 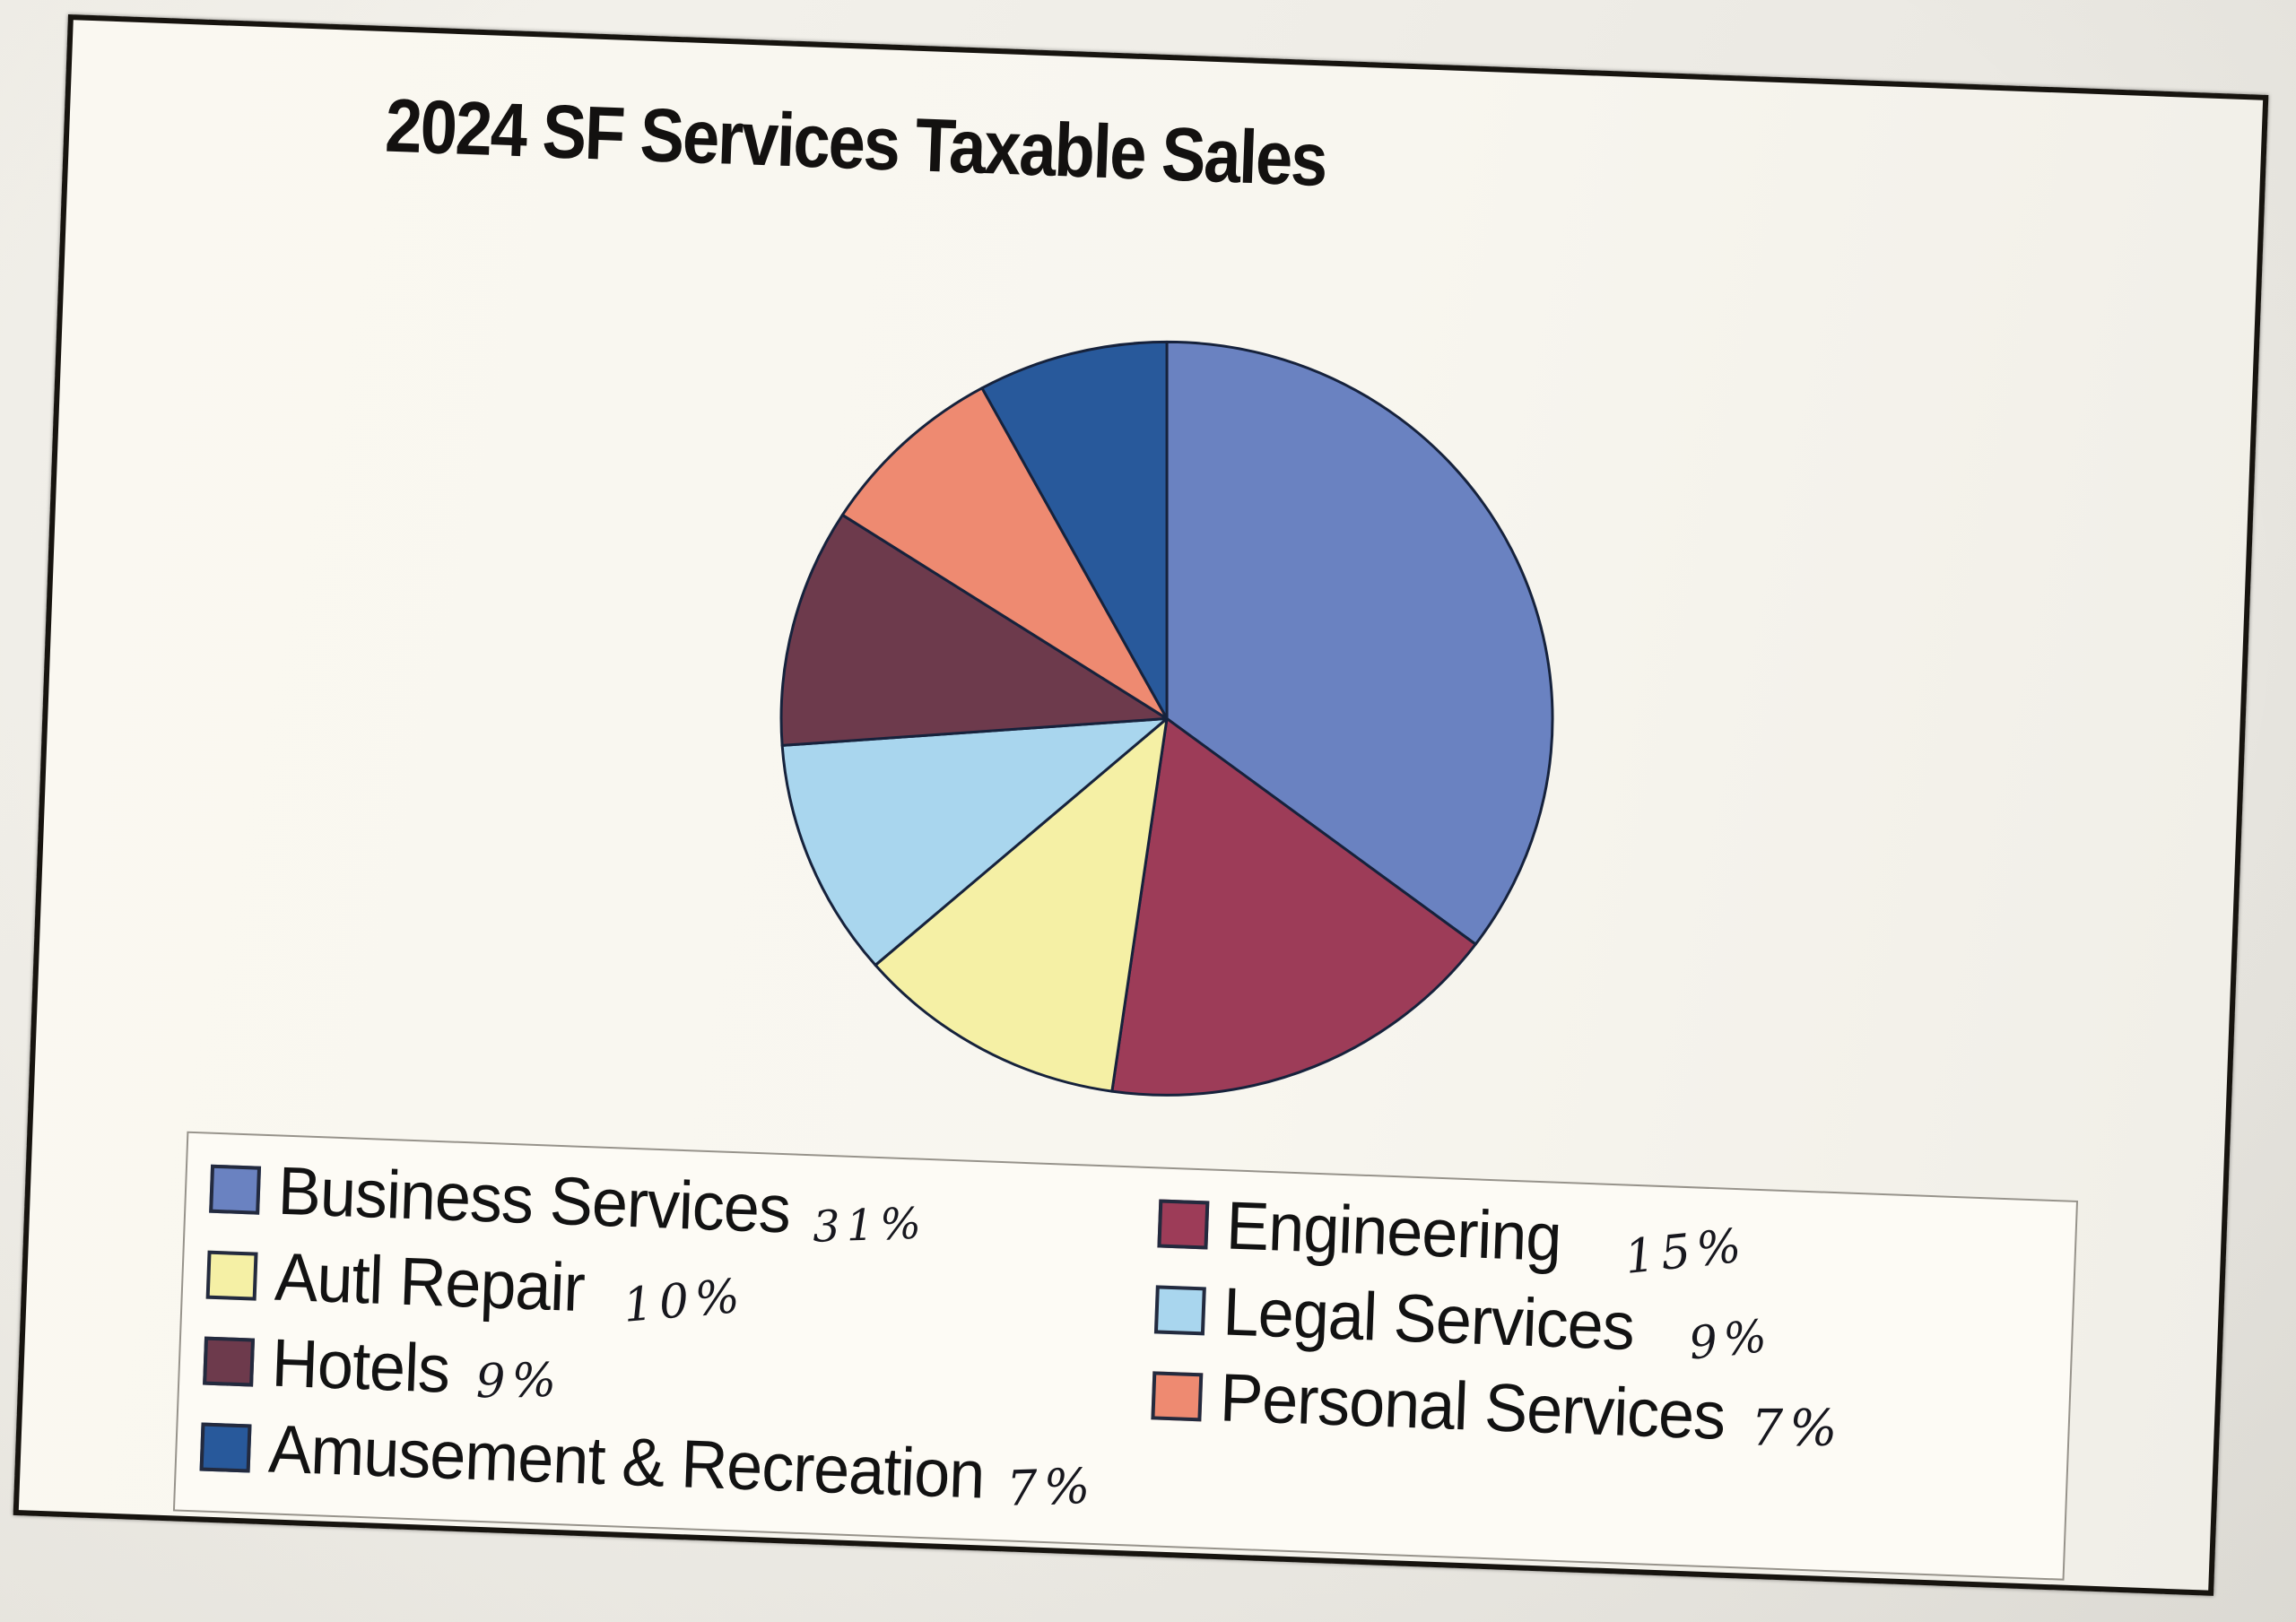 I want to click on legend-label: Autl Repair, so click(x=430, y=1283).